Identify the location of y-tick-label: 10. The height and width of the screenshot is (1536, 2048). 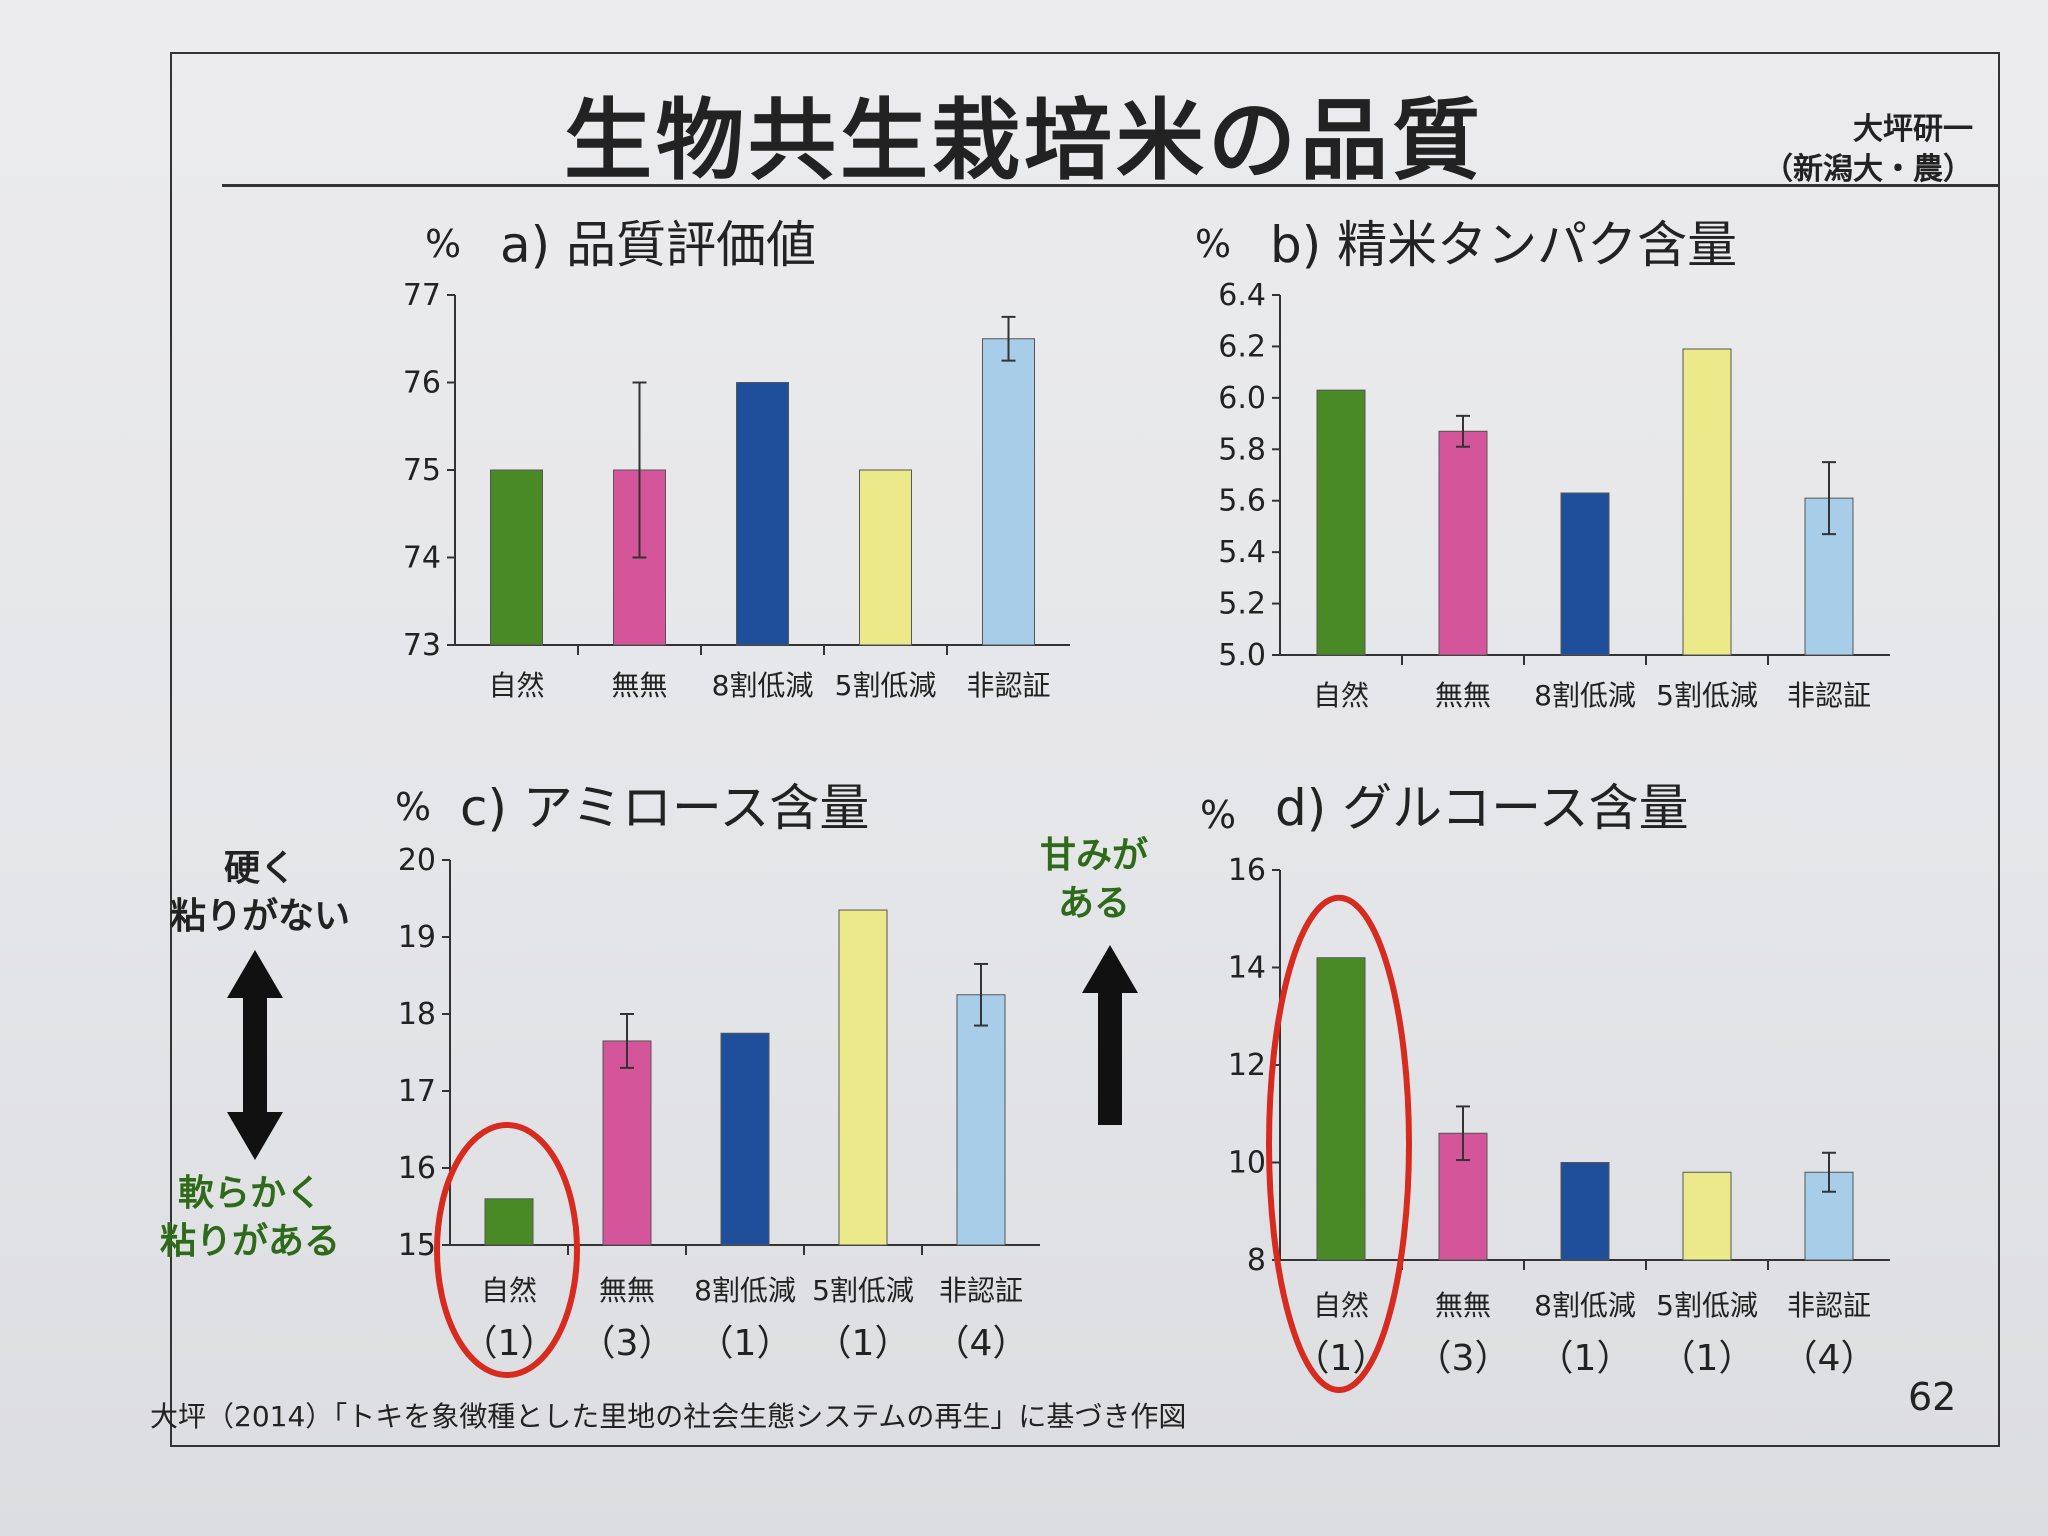
(1247, 1163).